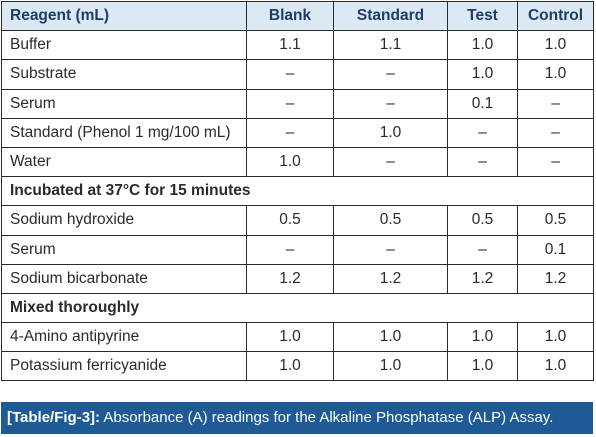 The image size is (596, 437). Describe the element at coordinates (124, 366) in the screenshot. I see `reagent-name-cell: Potassium ferricyanide` at that location.